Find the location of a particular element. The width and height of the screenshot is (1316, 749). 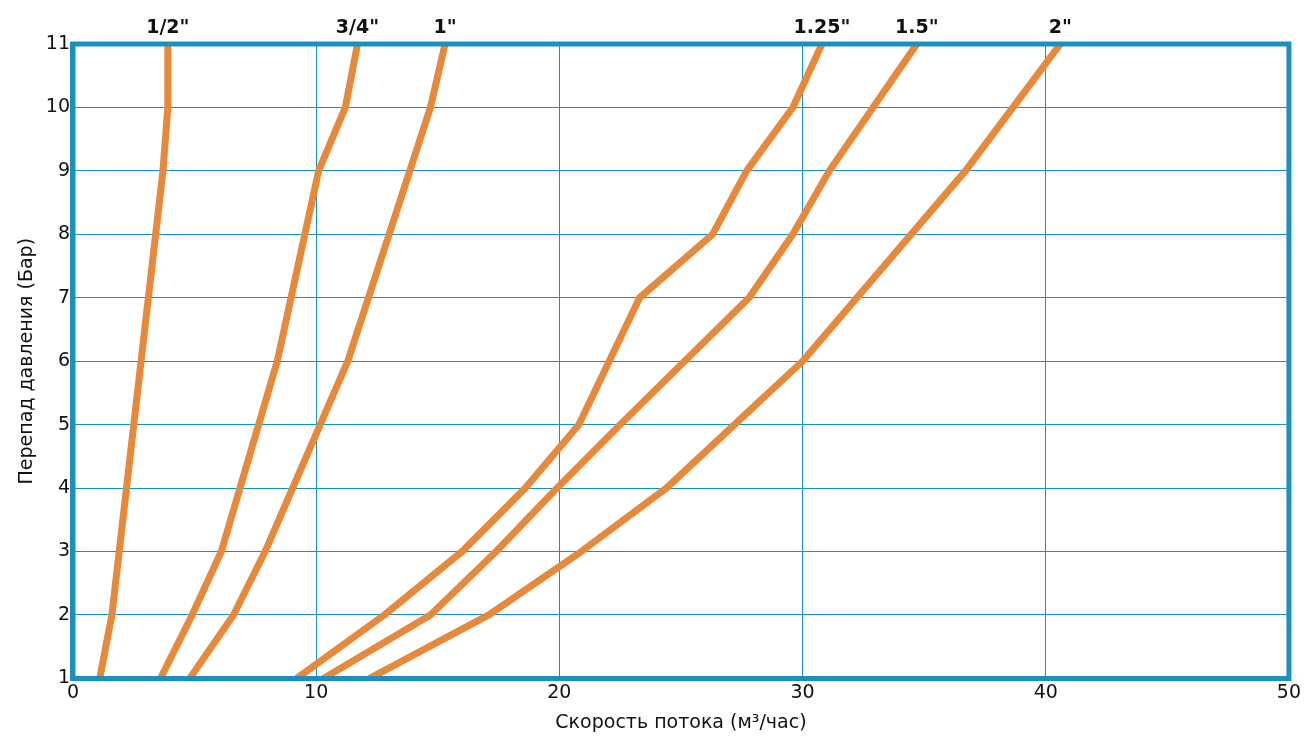

x-tick-label: 40 is located at coordinates (1045, 690).